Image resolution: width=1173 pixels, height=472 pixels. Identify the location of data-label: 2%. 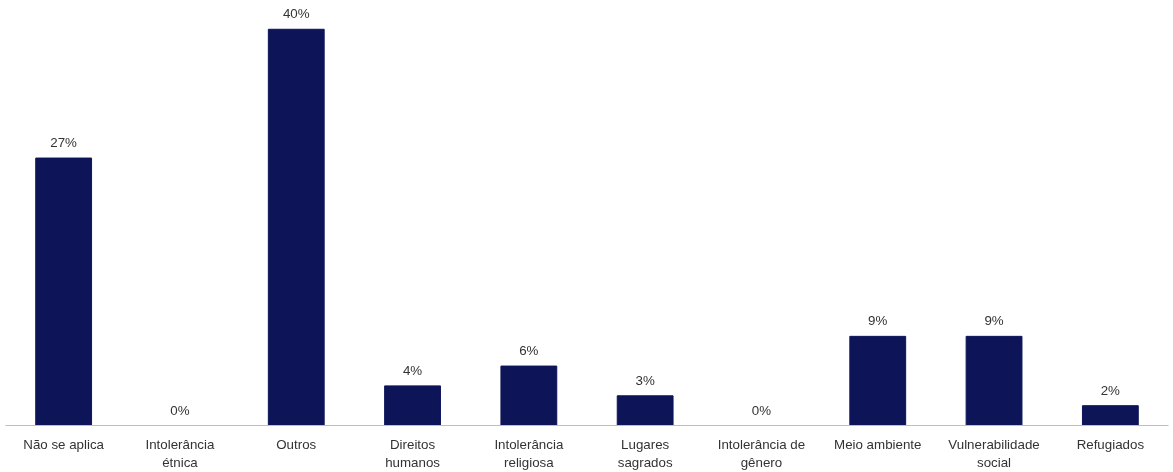
(1110, 390).